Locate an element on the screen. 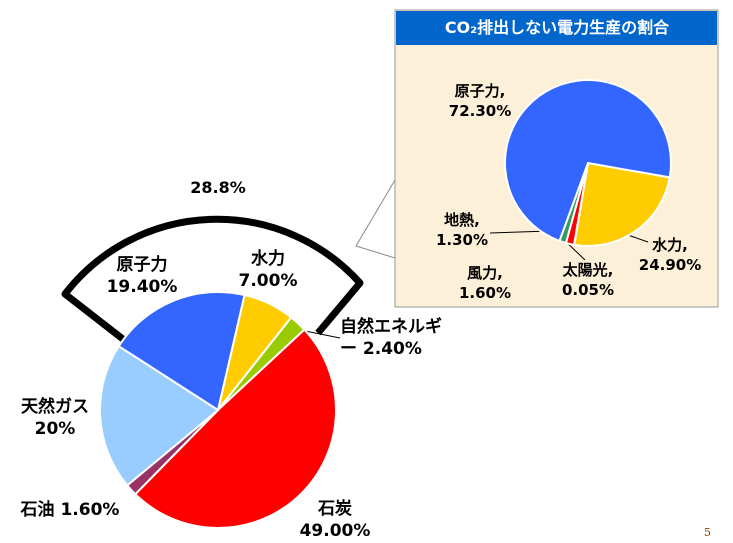 This screenshot has height=543, width=733. category-name: 太陽光 is located at coordinates (585, 270).